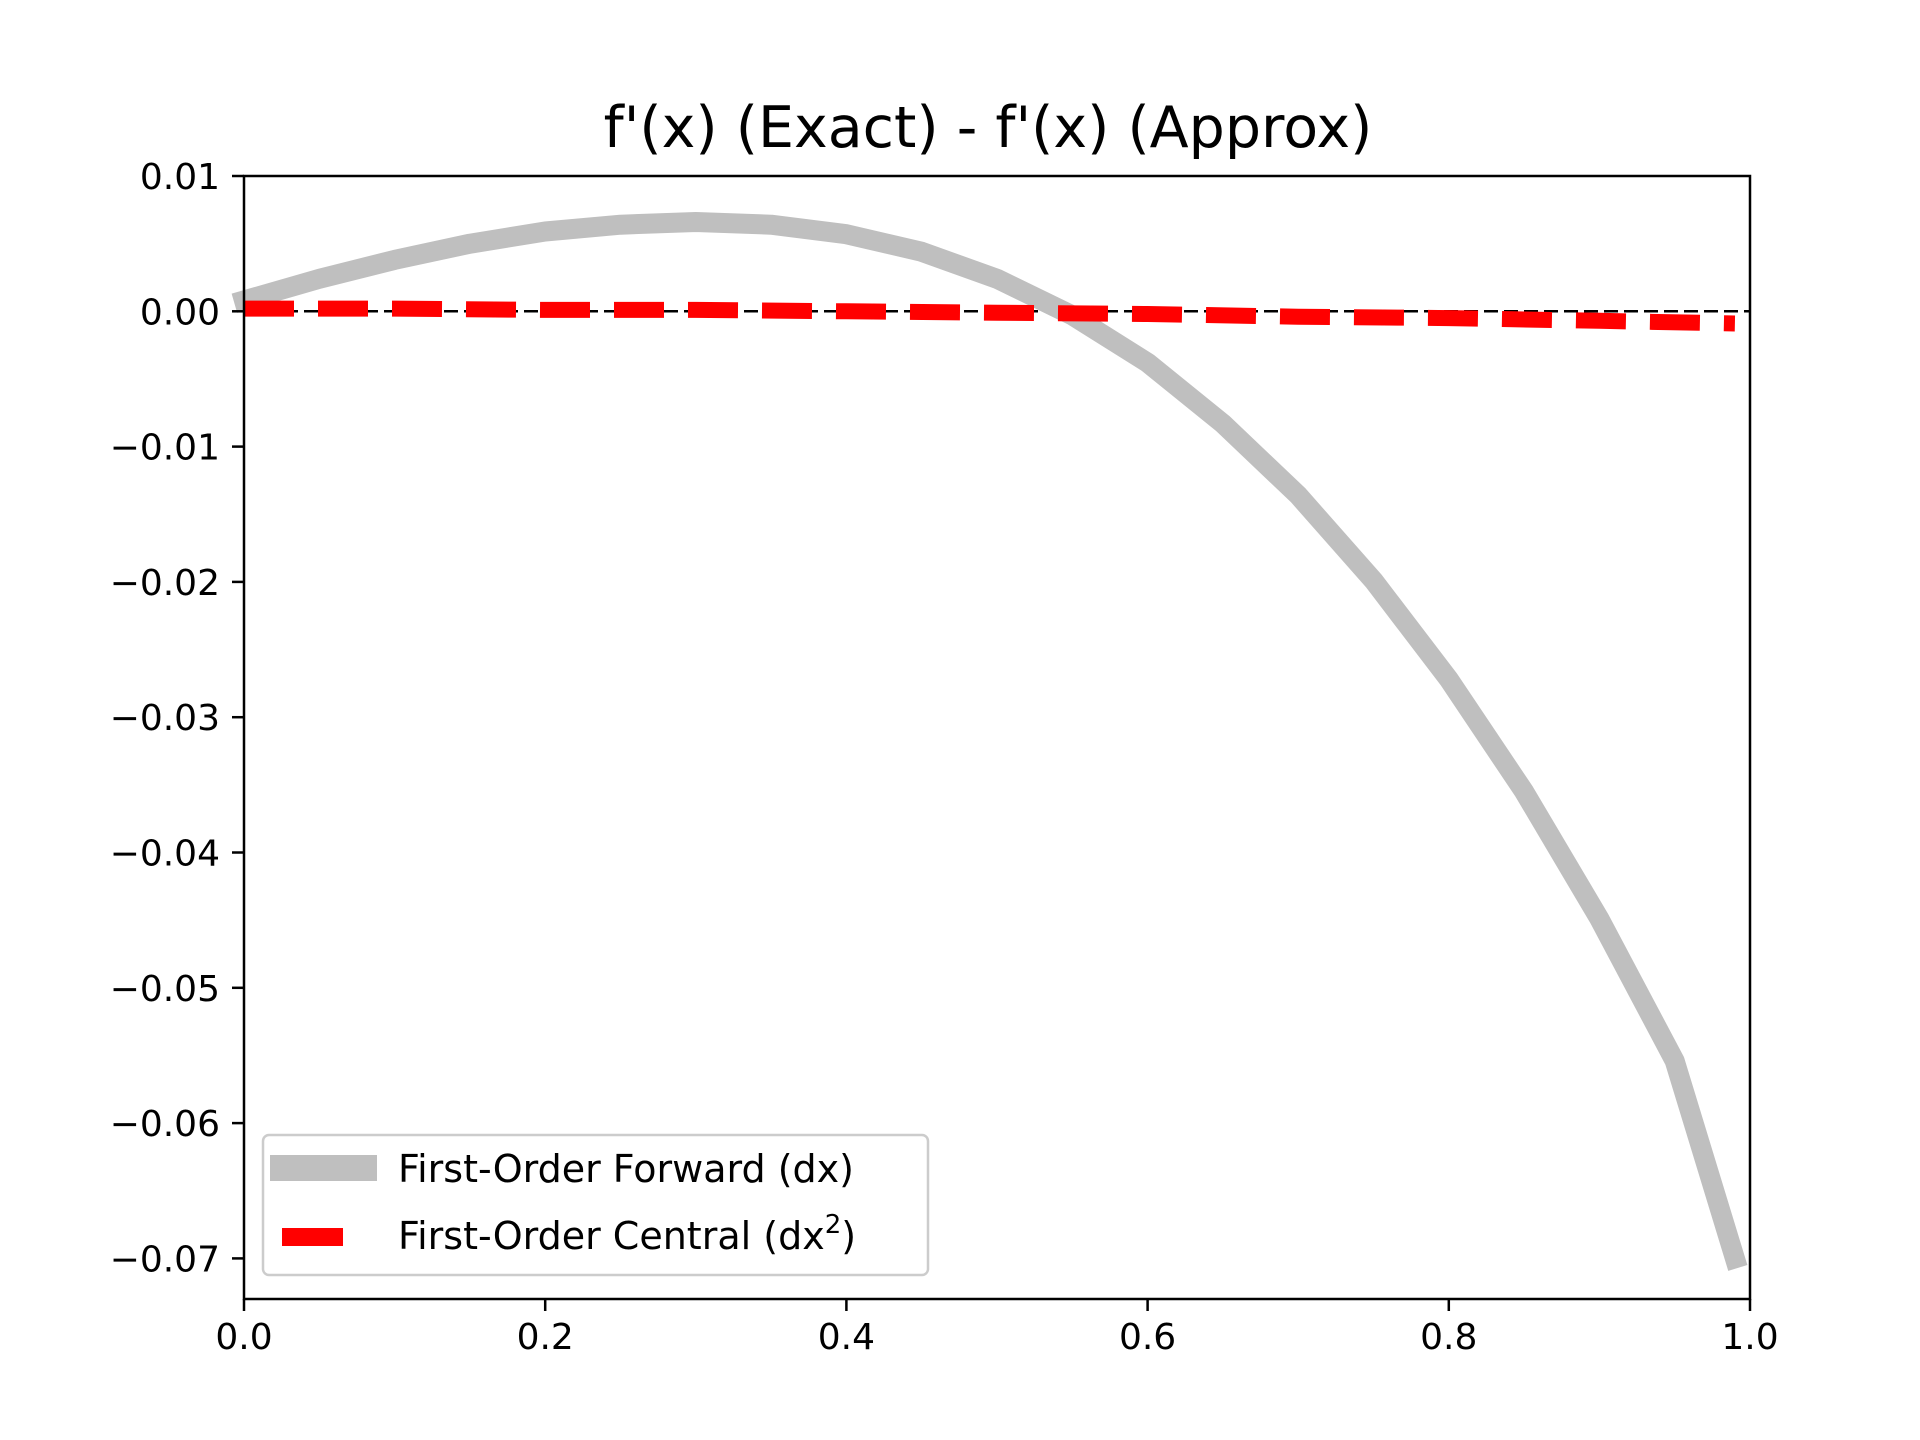  I want to click on y-tick-label: −0.03, so click(165, 718).